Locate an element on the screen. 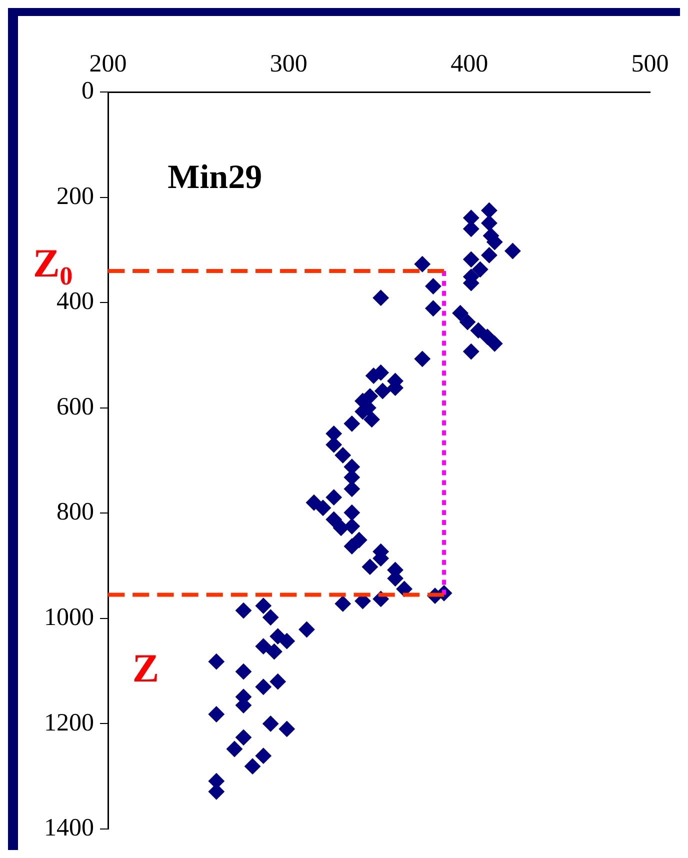 The height and width of the screenshot is (858, 688). annotation: Z is located at coordinates (146, 668).